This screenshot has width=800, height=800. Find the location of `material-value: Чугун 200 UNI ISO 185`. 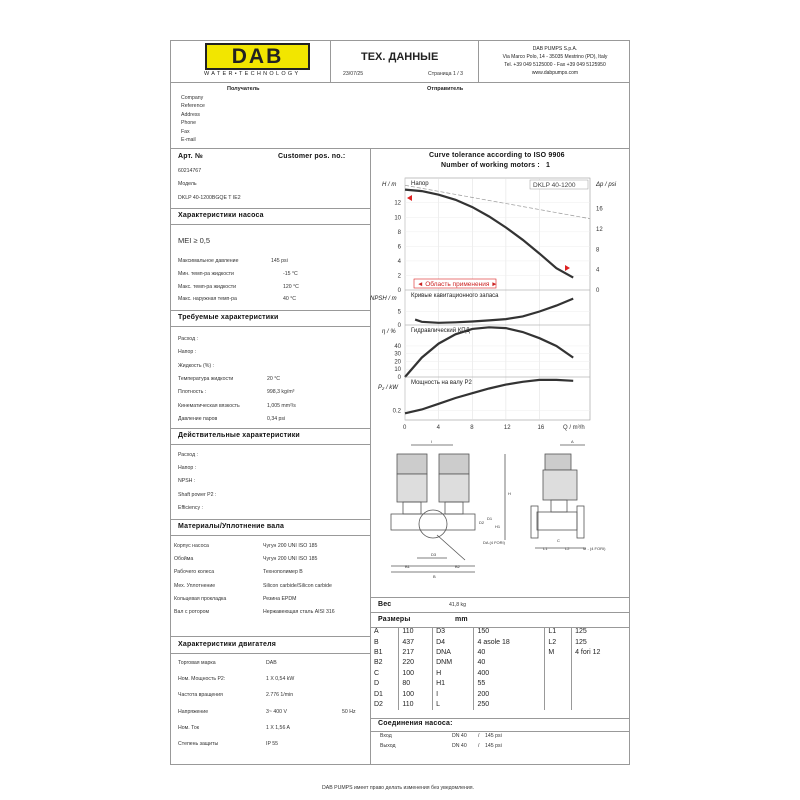

material-value: Чугун 200 UNI ISO 185 is located at coordinates (290, 546).